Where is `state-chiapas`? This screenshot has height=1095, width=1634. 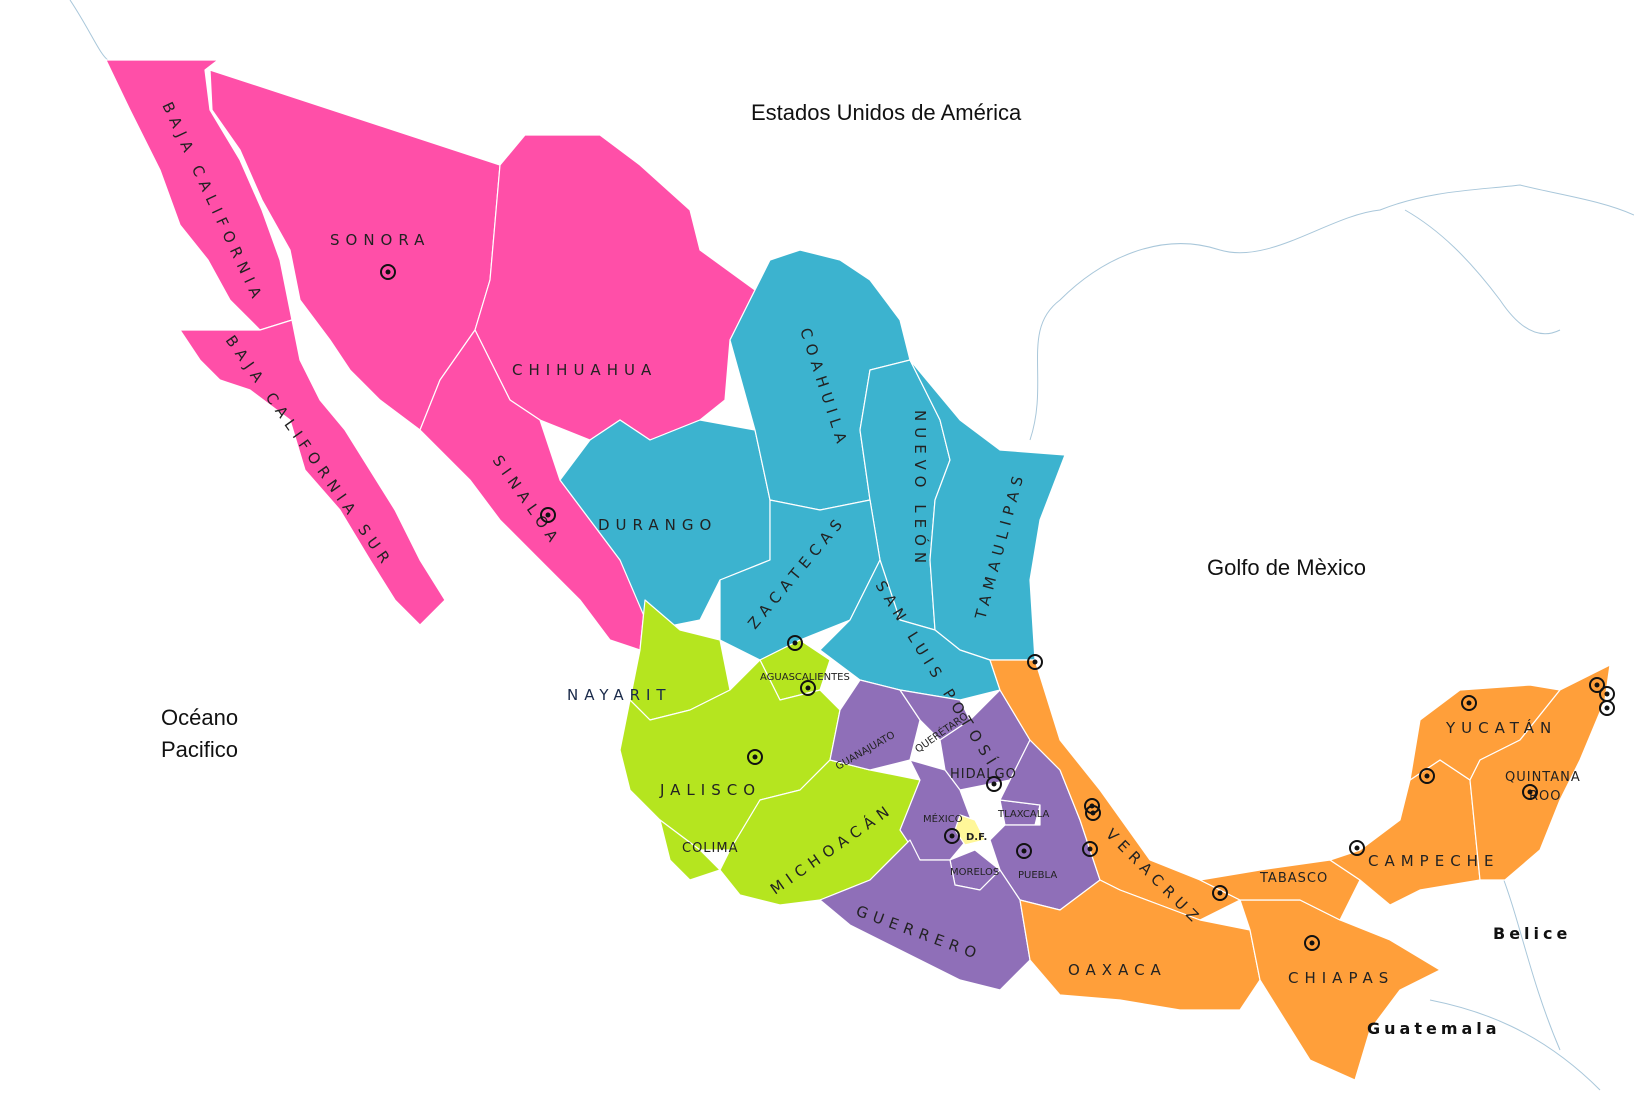
state-chiapas is located at coordinates (1340, 990).